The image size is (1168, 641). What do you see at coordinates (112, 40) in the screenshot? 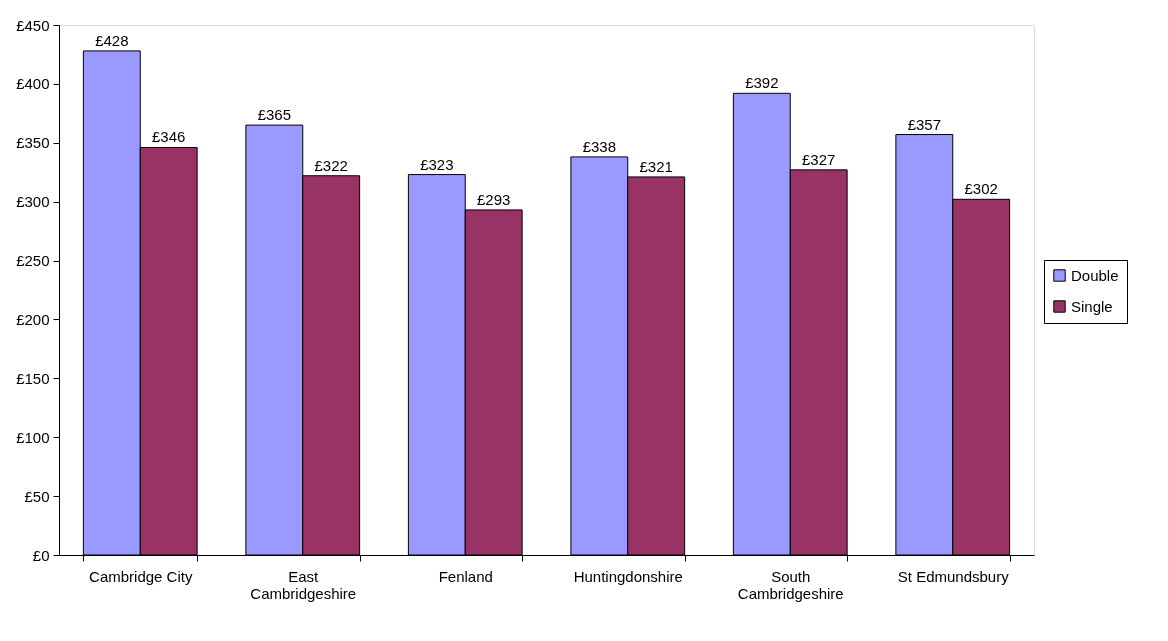
I see `data-label: £428` at bounding box center [112, 40].